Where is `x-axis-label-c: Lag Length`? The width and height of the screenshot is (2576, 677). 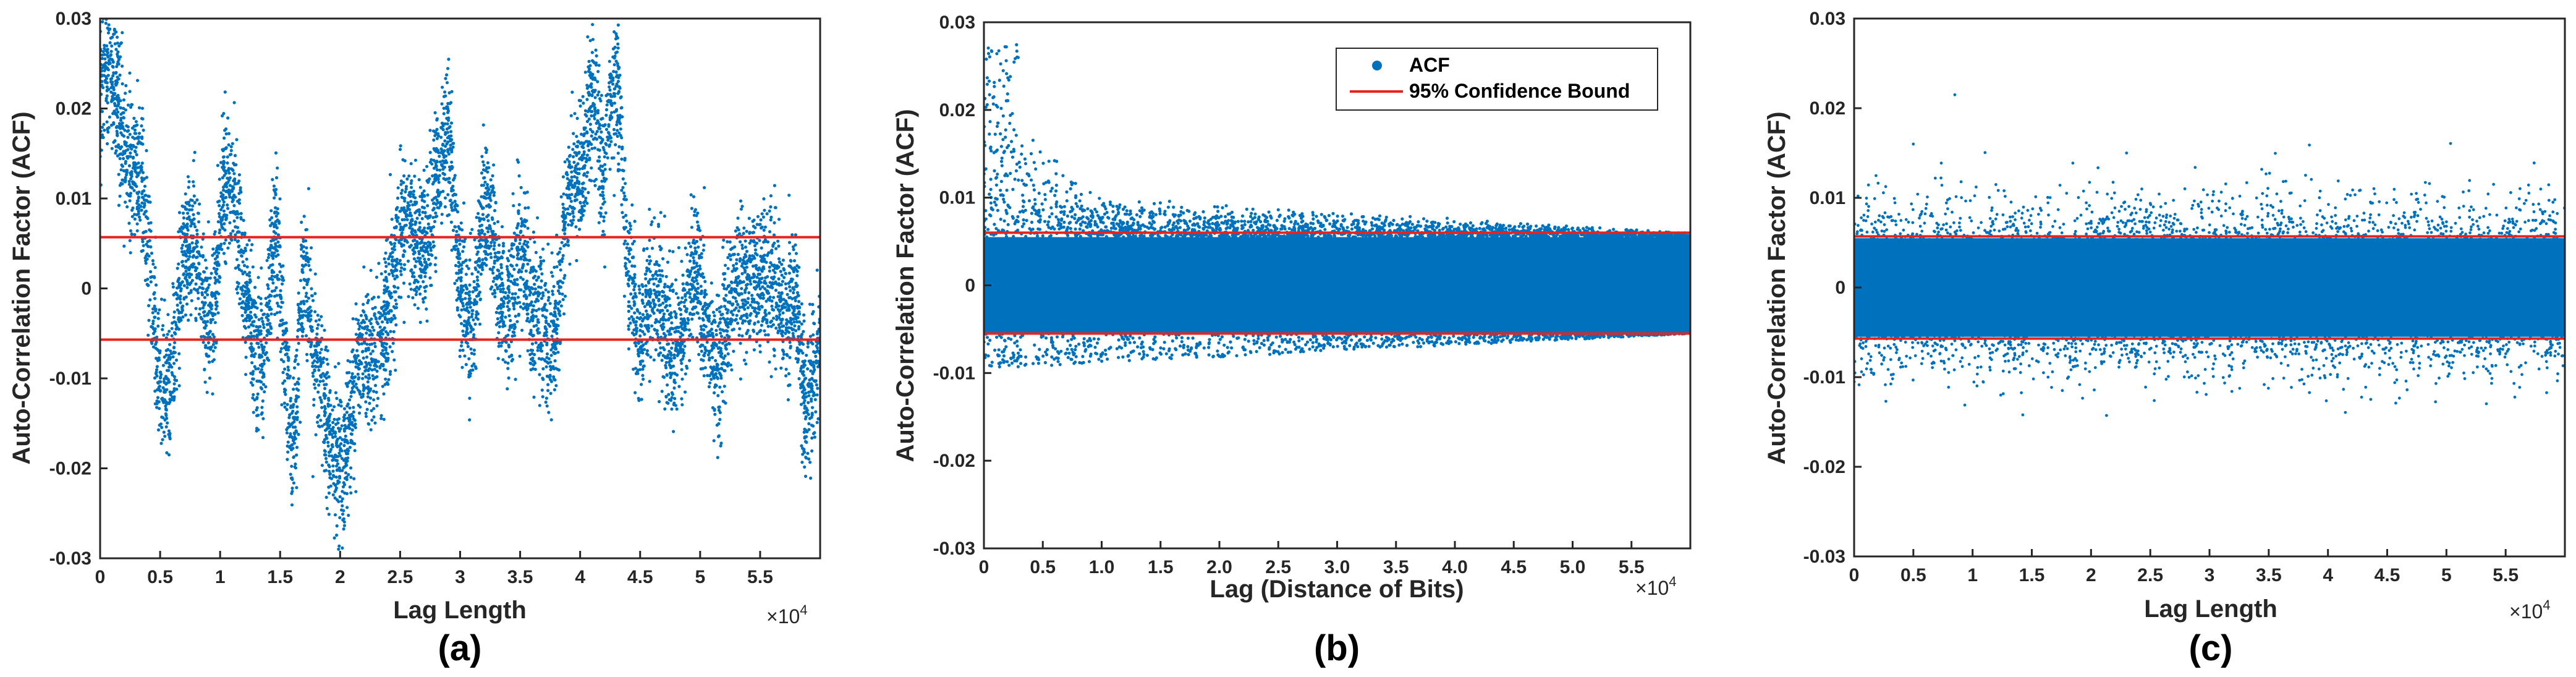 x-axis-label-c: Lag Length is located at coordinates (2210, 609).